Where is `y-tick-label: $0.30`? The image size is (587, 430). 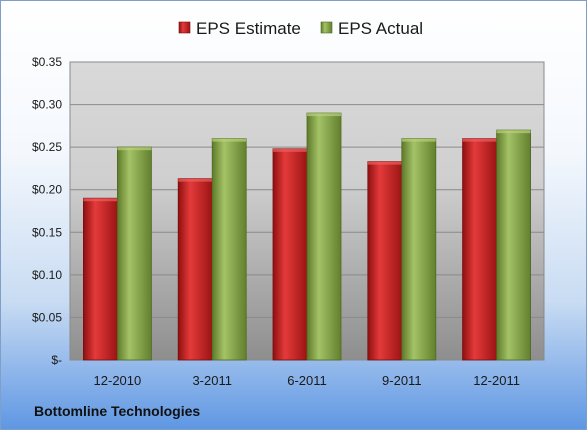
y-tick-label: $0.30 is located at coordinates (47, 105).